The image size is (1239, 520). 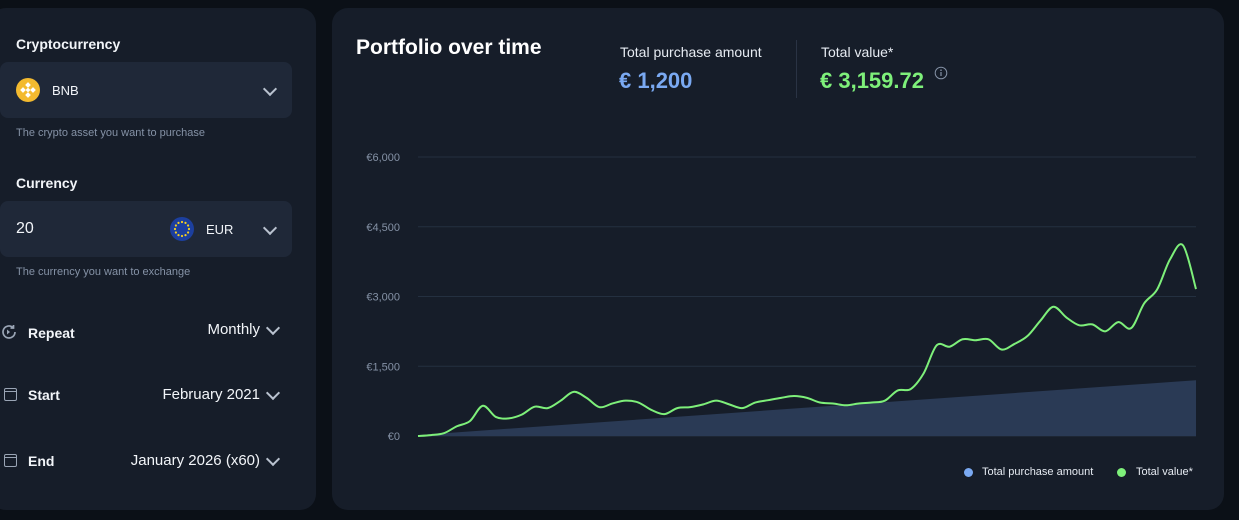 I want to click on purchase-amount-label: Total purchase amount, so click(x=691, y=52).